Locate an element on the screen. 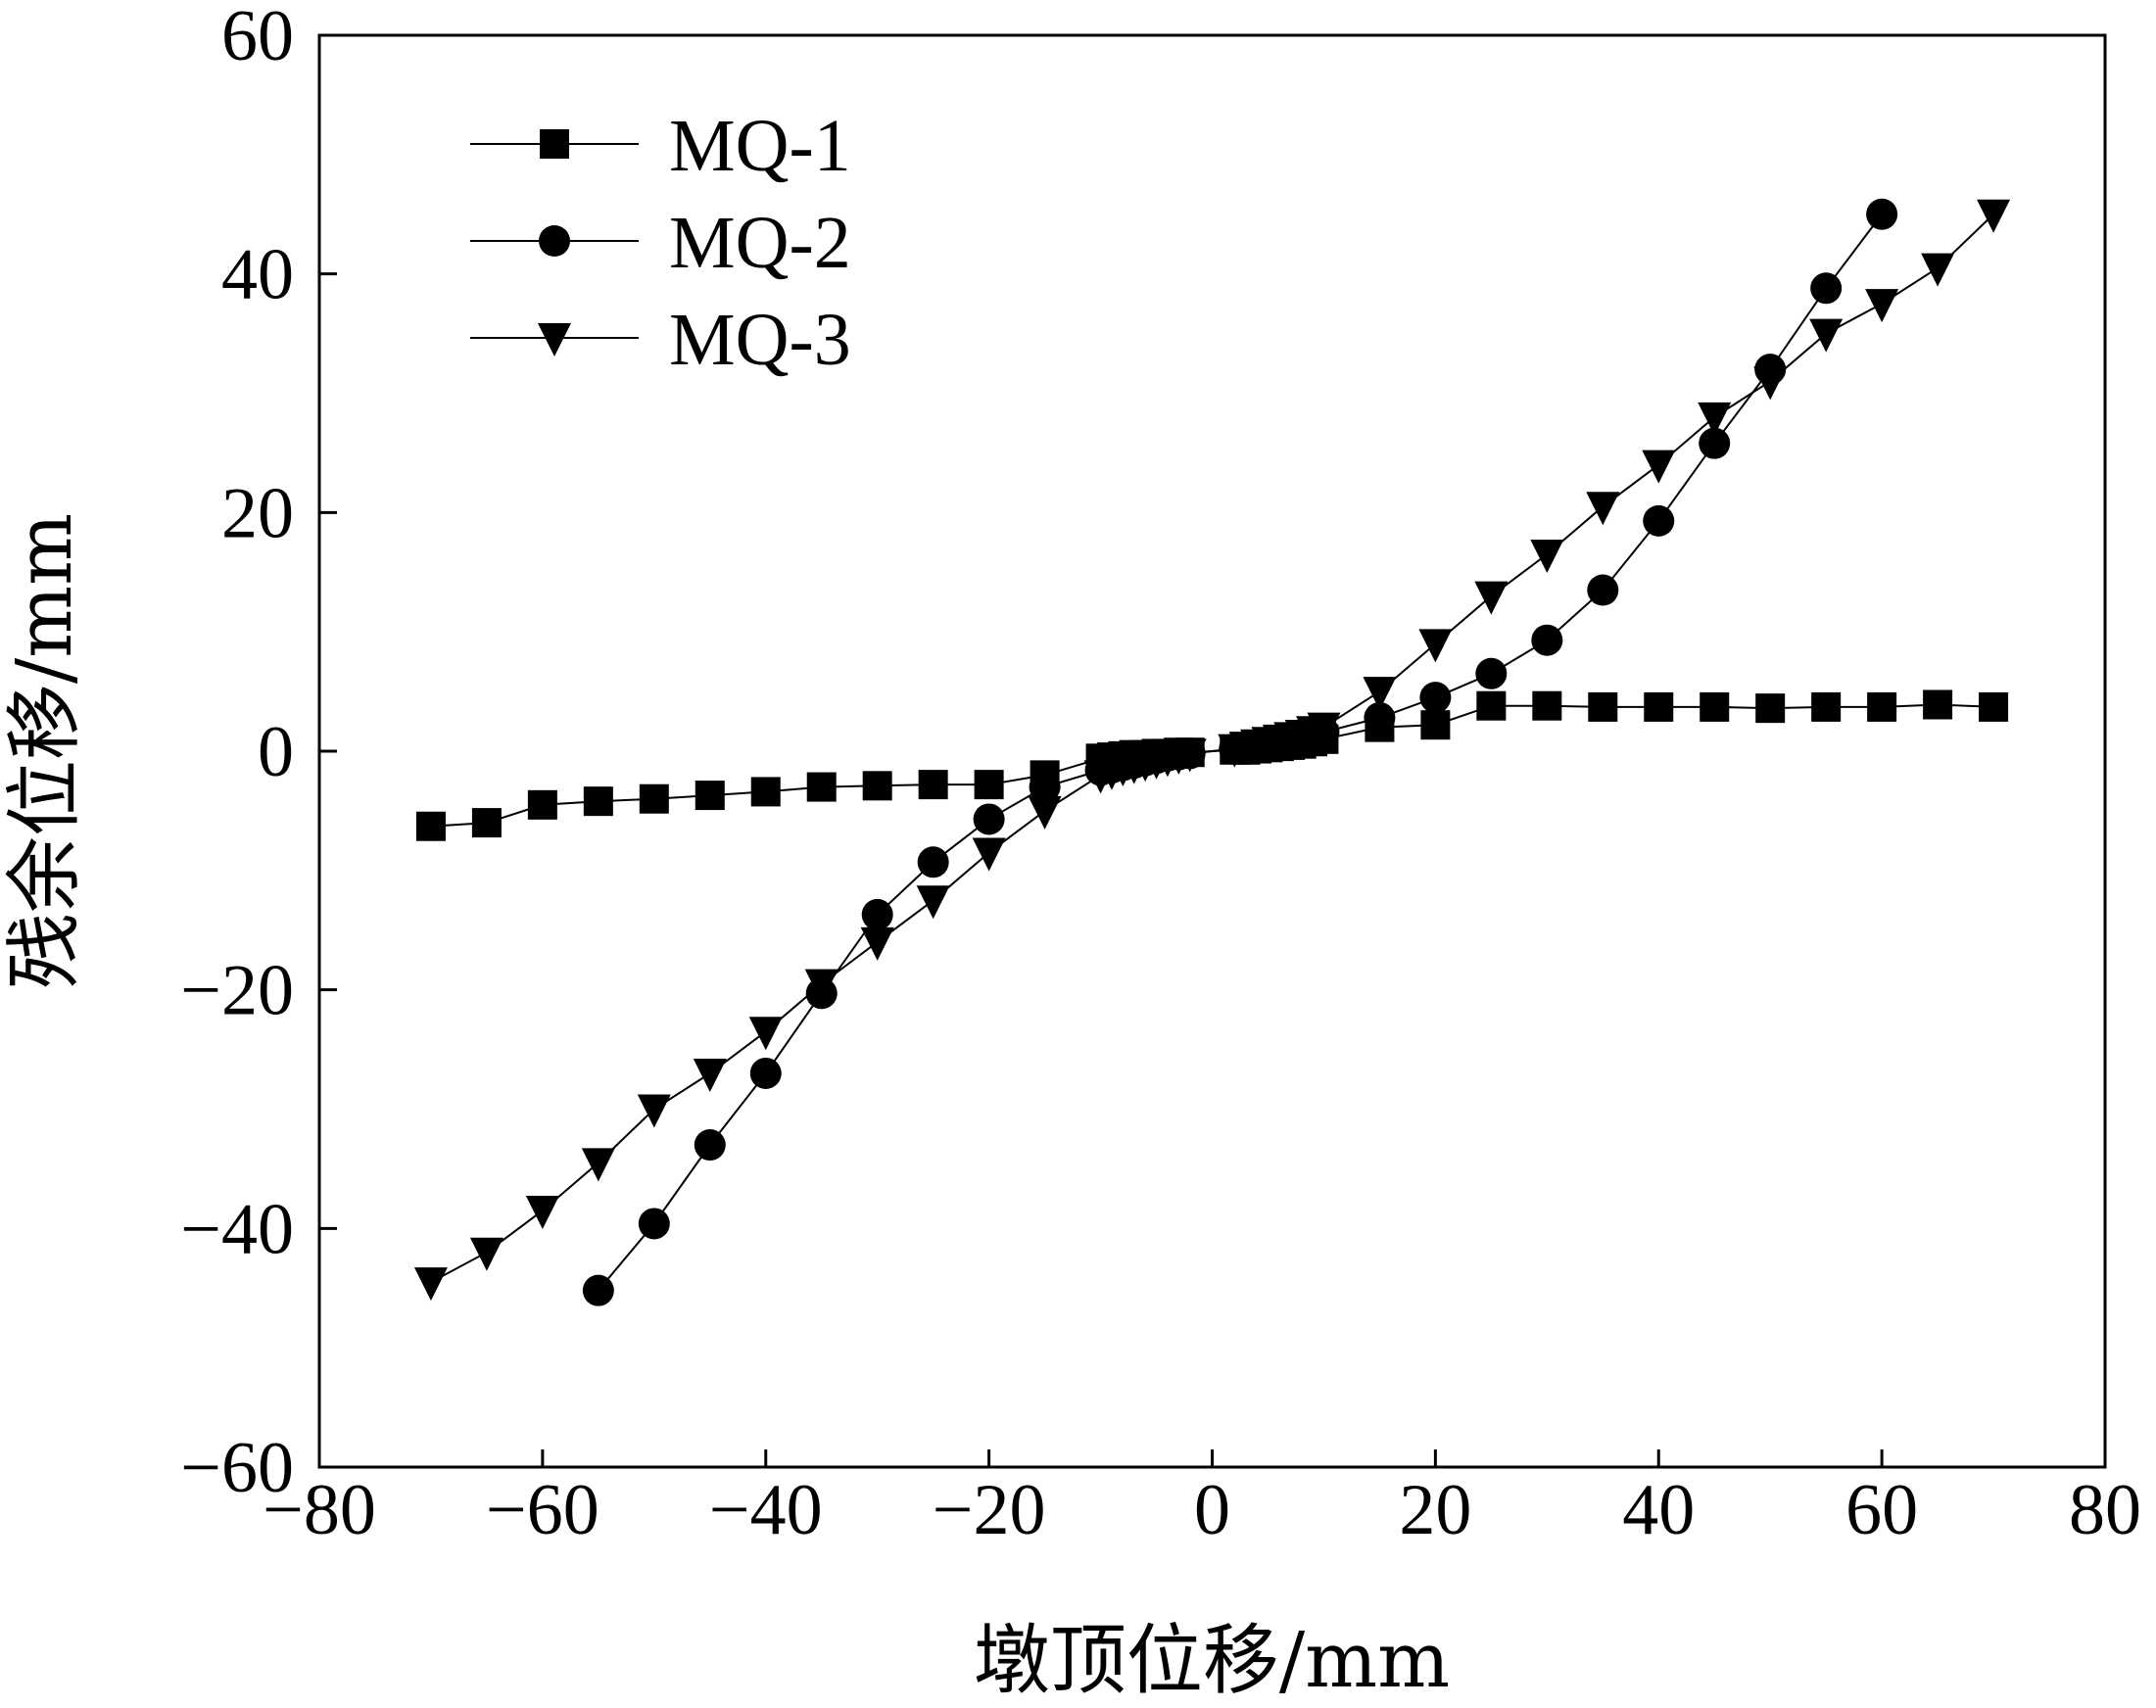 Image resolution: width=2156 pixels, height=1708 pixels. x-tick-label: 40 is located at coordinates (1658, 1510).